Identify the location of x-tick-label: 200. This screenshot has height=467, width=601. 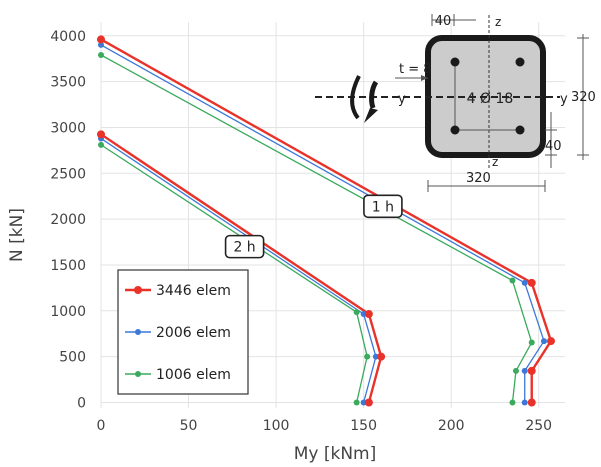
(451, 426).